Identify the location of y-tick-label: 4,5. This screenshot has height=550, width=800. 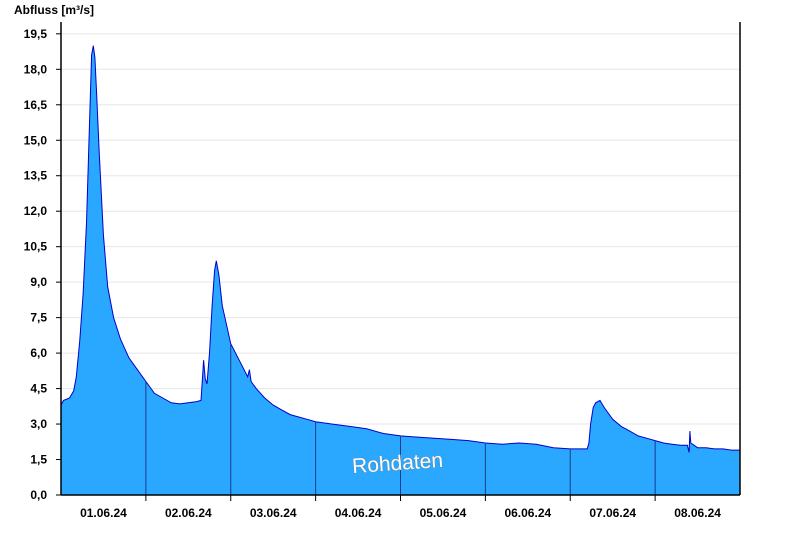
(38, 389).